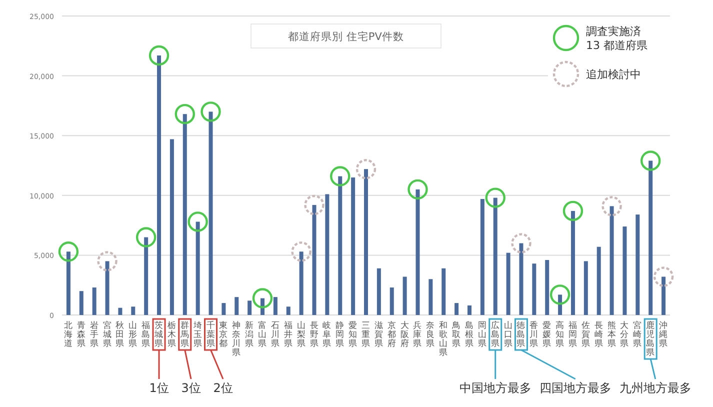 The image size is (713, 407). I want to click on x-tick-label: 鳥取県, so click(456, 334).